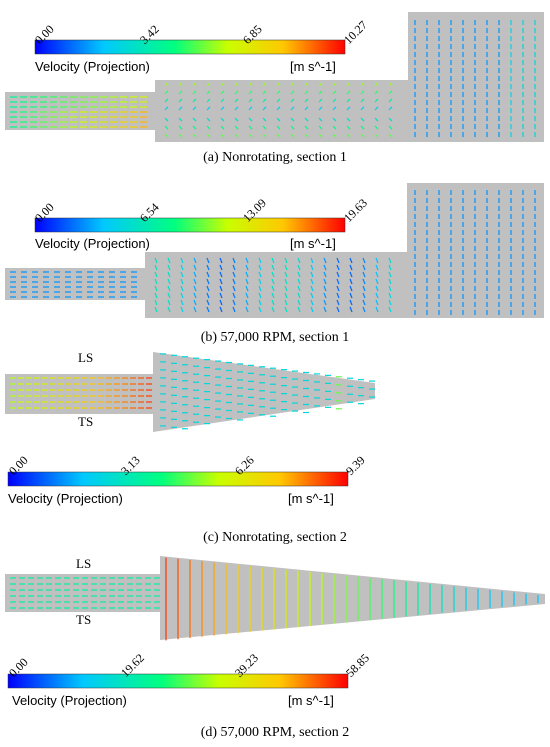  What do you see at coordinates (190, 225) in the screenshot?
I see `colorbar-b` at bounding box center [190, 225].